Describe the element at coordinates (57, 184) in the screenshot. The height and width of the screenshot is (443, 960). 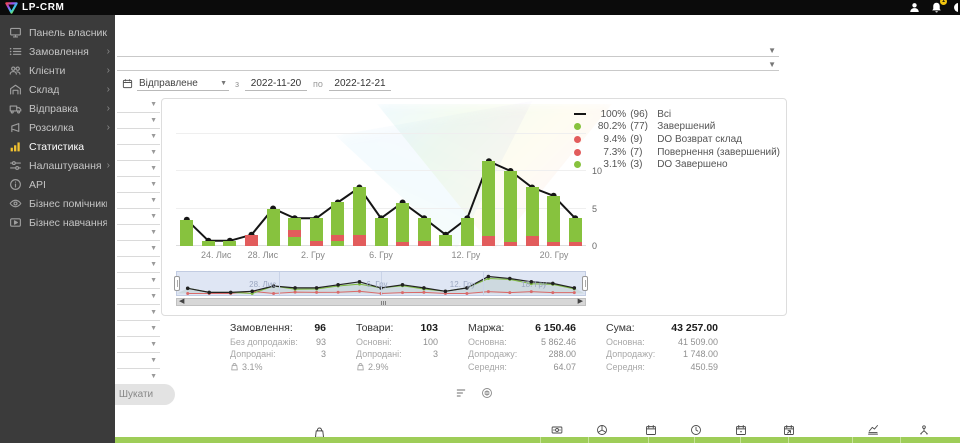
I see `sidebar-item-api: API` at that location.